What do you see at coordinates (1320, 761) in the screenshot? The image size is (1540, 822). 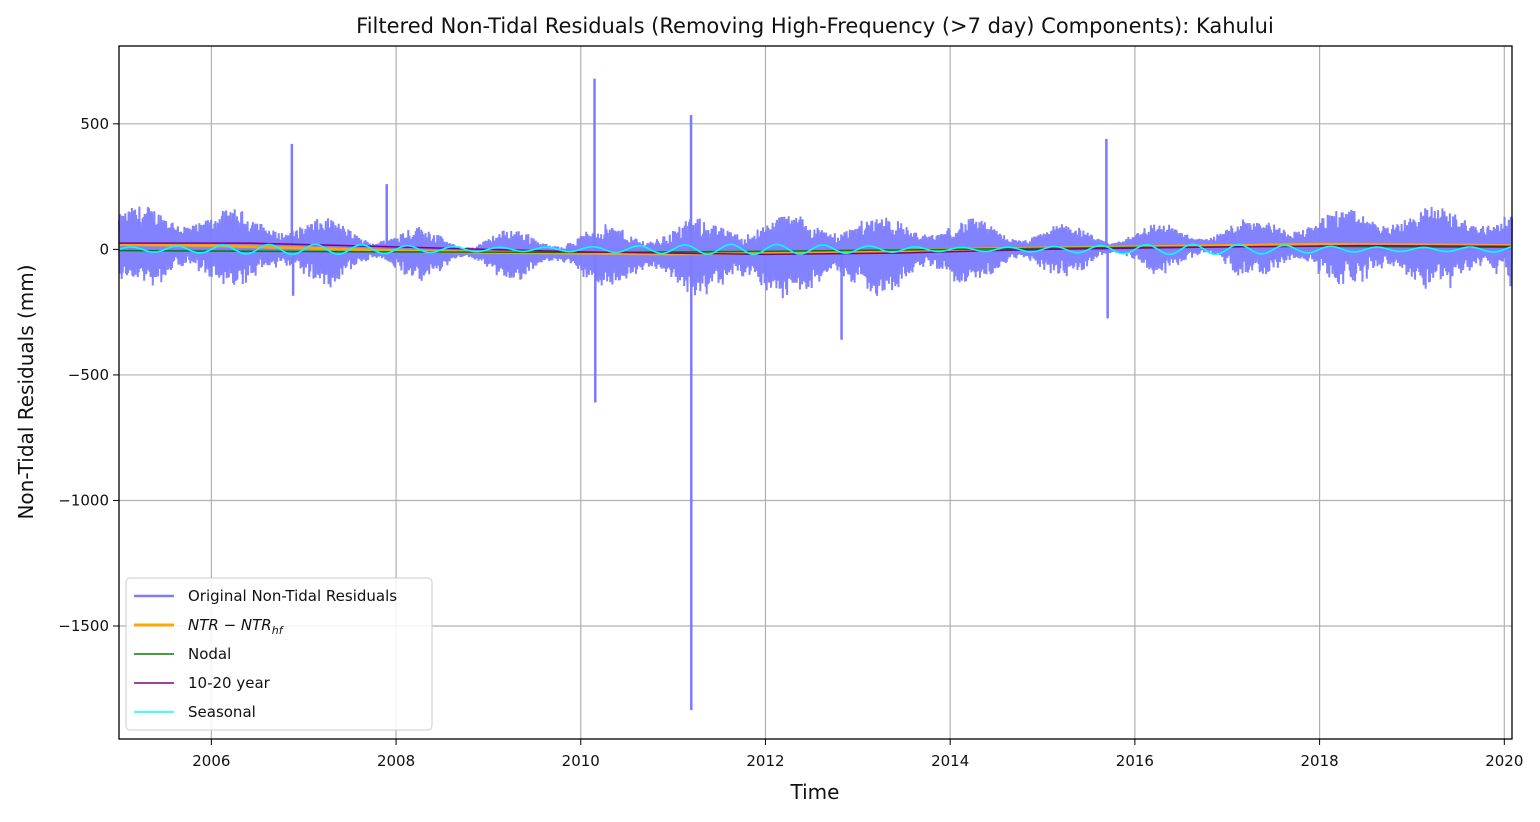 I see `x-tick-label: 2018` at bounding box center [1320, 761].